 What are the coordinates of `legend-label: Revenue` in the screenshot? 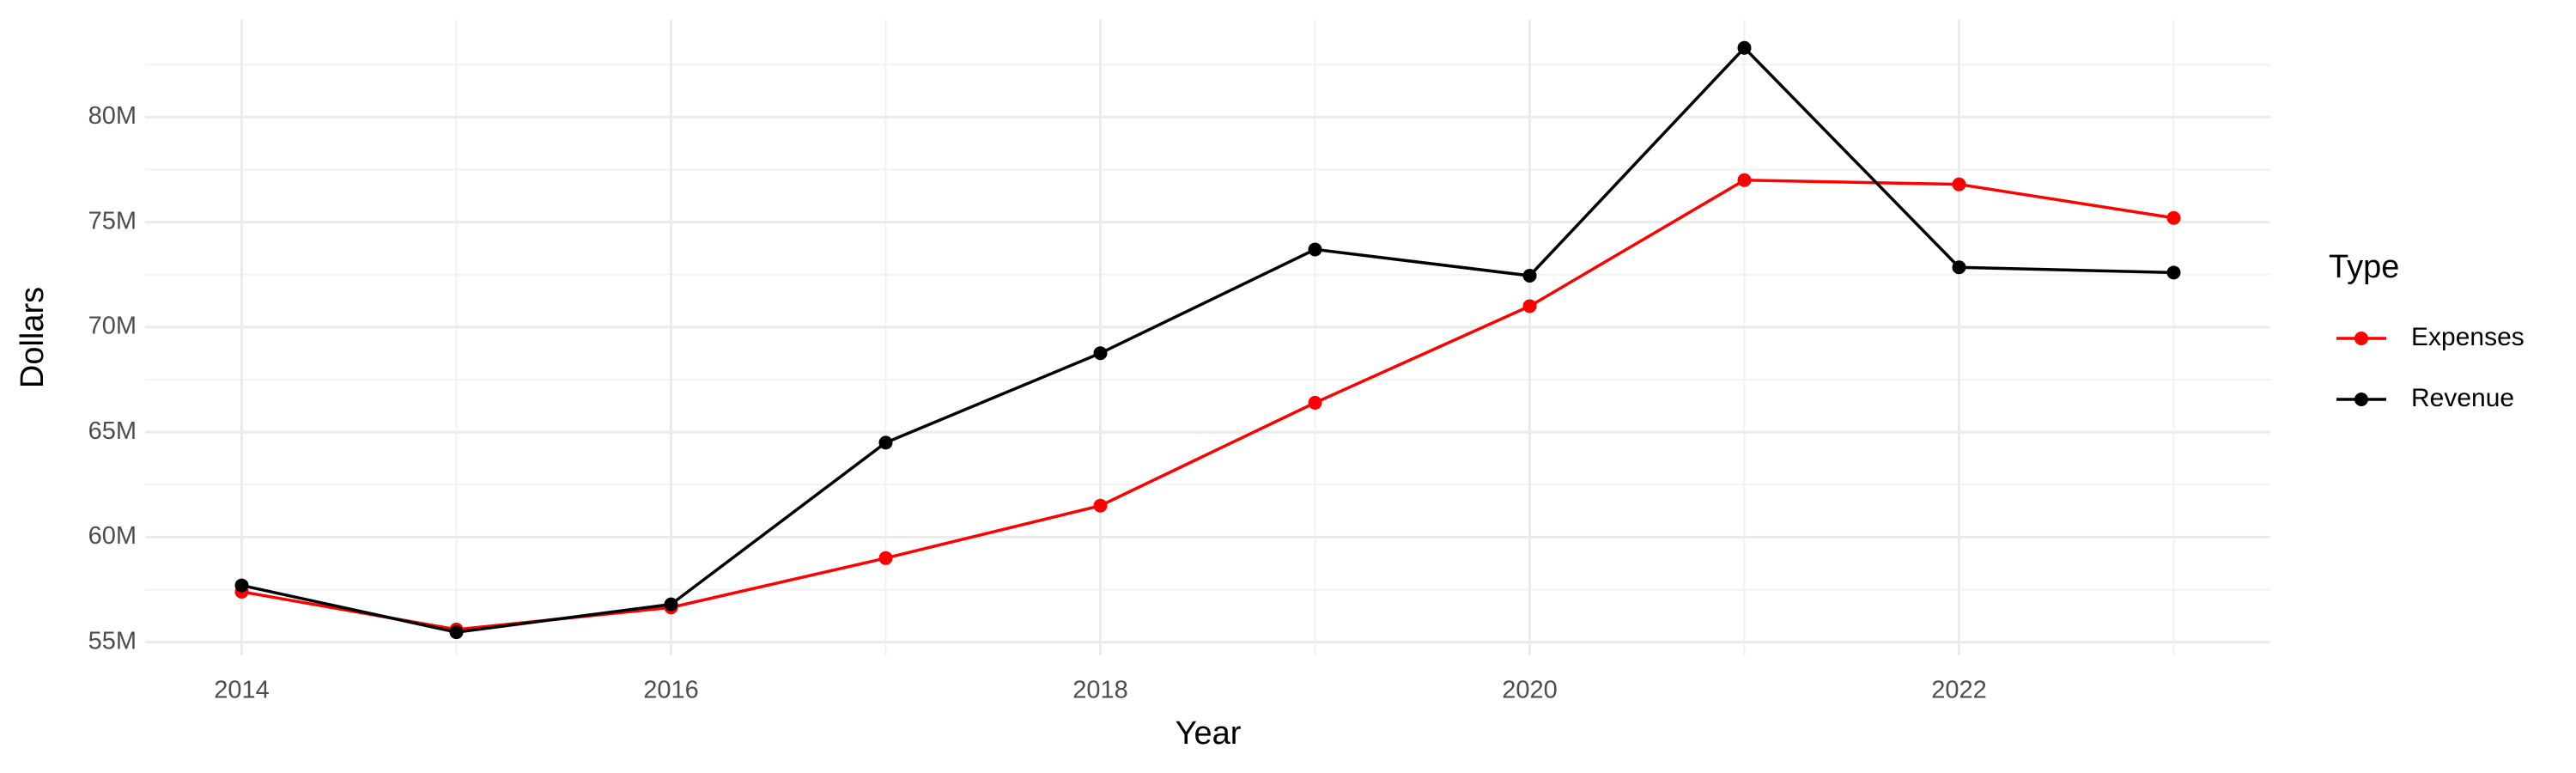 It's located at (2463, 398).